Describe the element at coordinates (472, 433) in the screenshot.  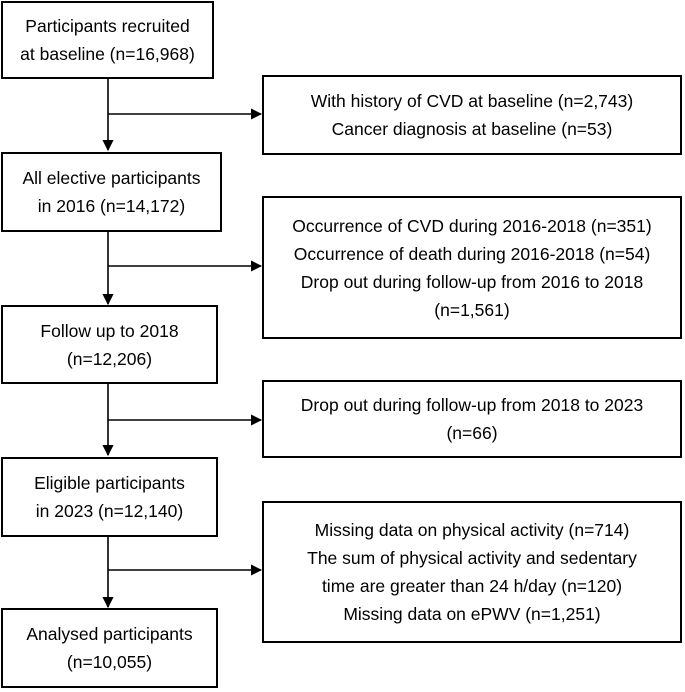
I see `box-line: (n=66)` at that location.